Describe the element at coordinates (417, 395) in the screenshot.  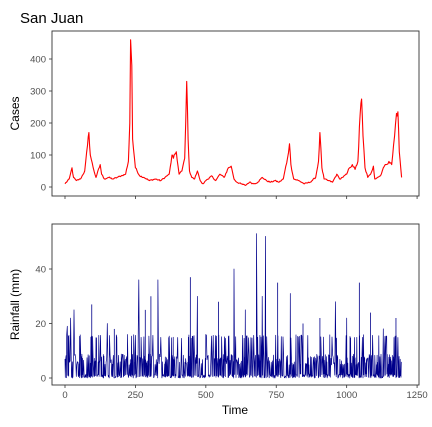
I see `rainfall-x-tick-label: 1250` at that location.